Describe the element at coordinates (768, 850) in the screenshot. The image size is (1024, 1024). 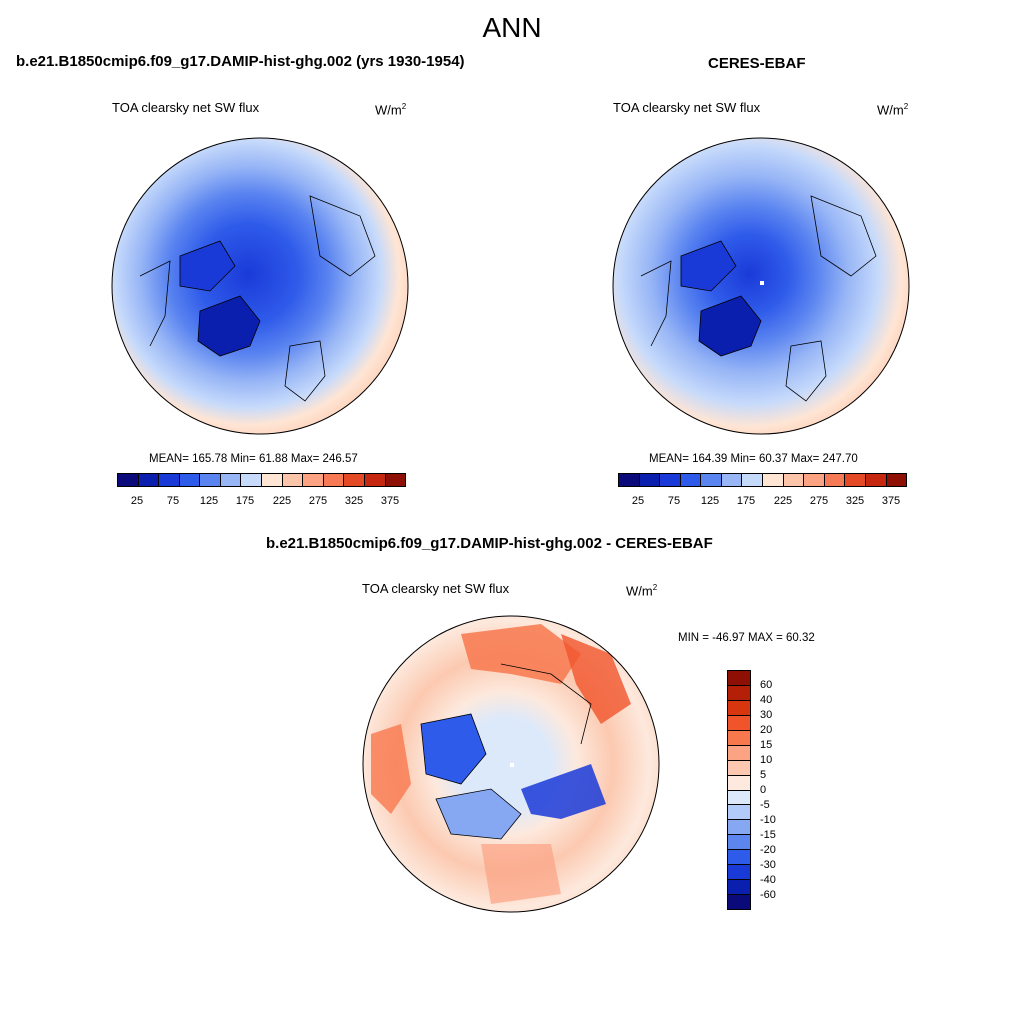
I see `tick: -20` at that location.